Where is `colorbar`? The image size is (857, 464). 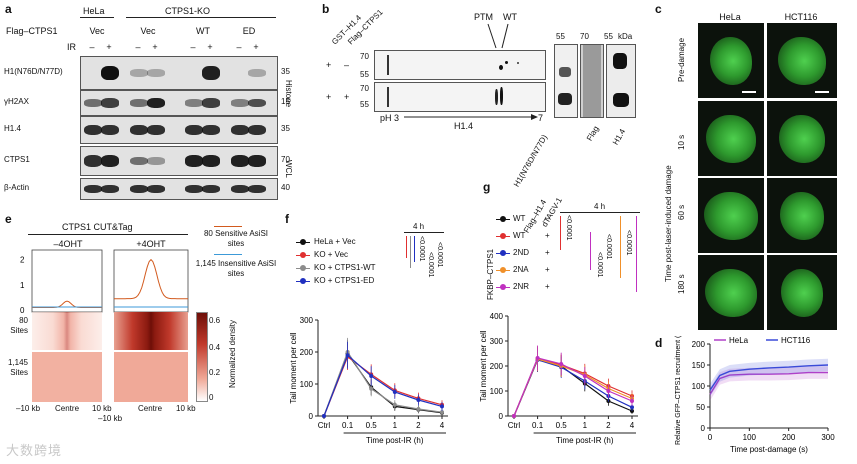
colorbar is located at coordinates (202, 357).